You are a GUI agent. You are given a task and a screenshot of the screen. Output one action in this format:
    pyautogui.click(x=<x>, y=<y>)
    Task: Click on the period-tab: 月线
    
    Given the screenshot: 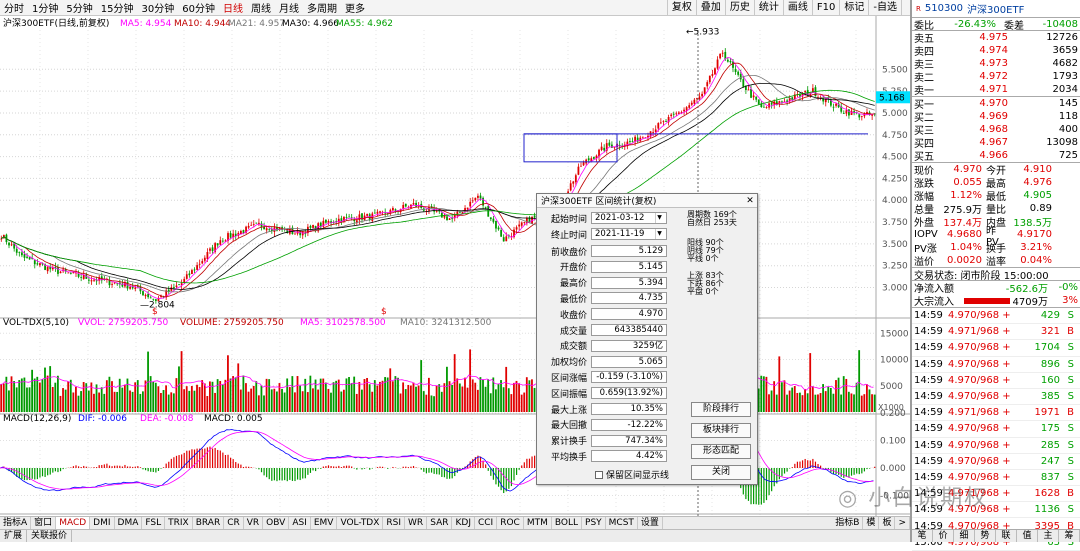 What is the action you would take?
    pyautogui.click(x=288, y=9)
    